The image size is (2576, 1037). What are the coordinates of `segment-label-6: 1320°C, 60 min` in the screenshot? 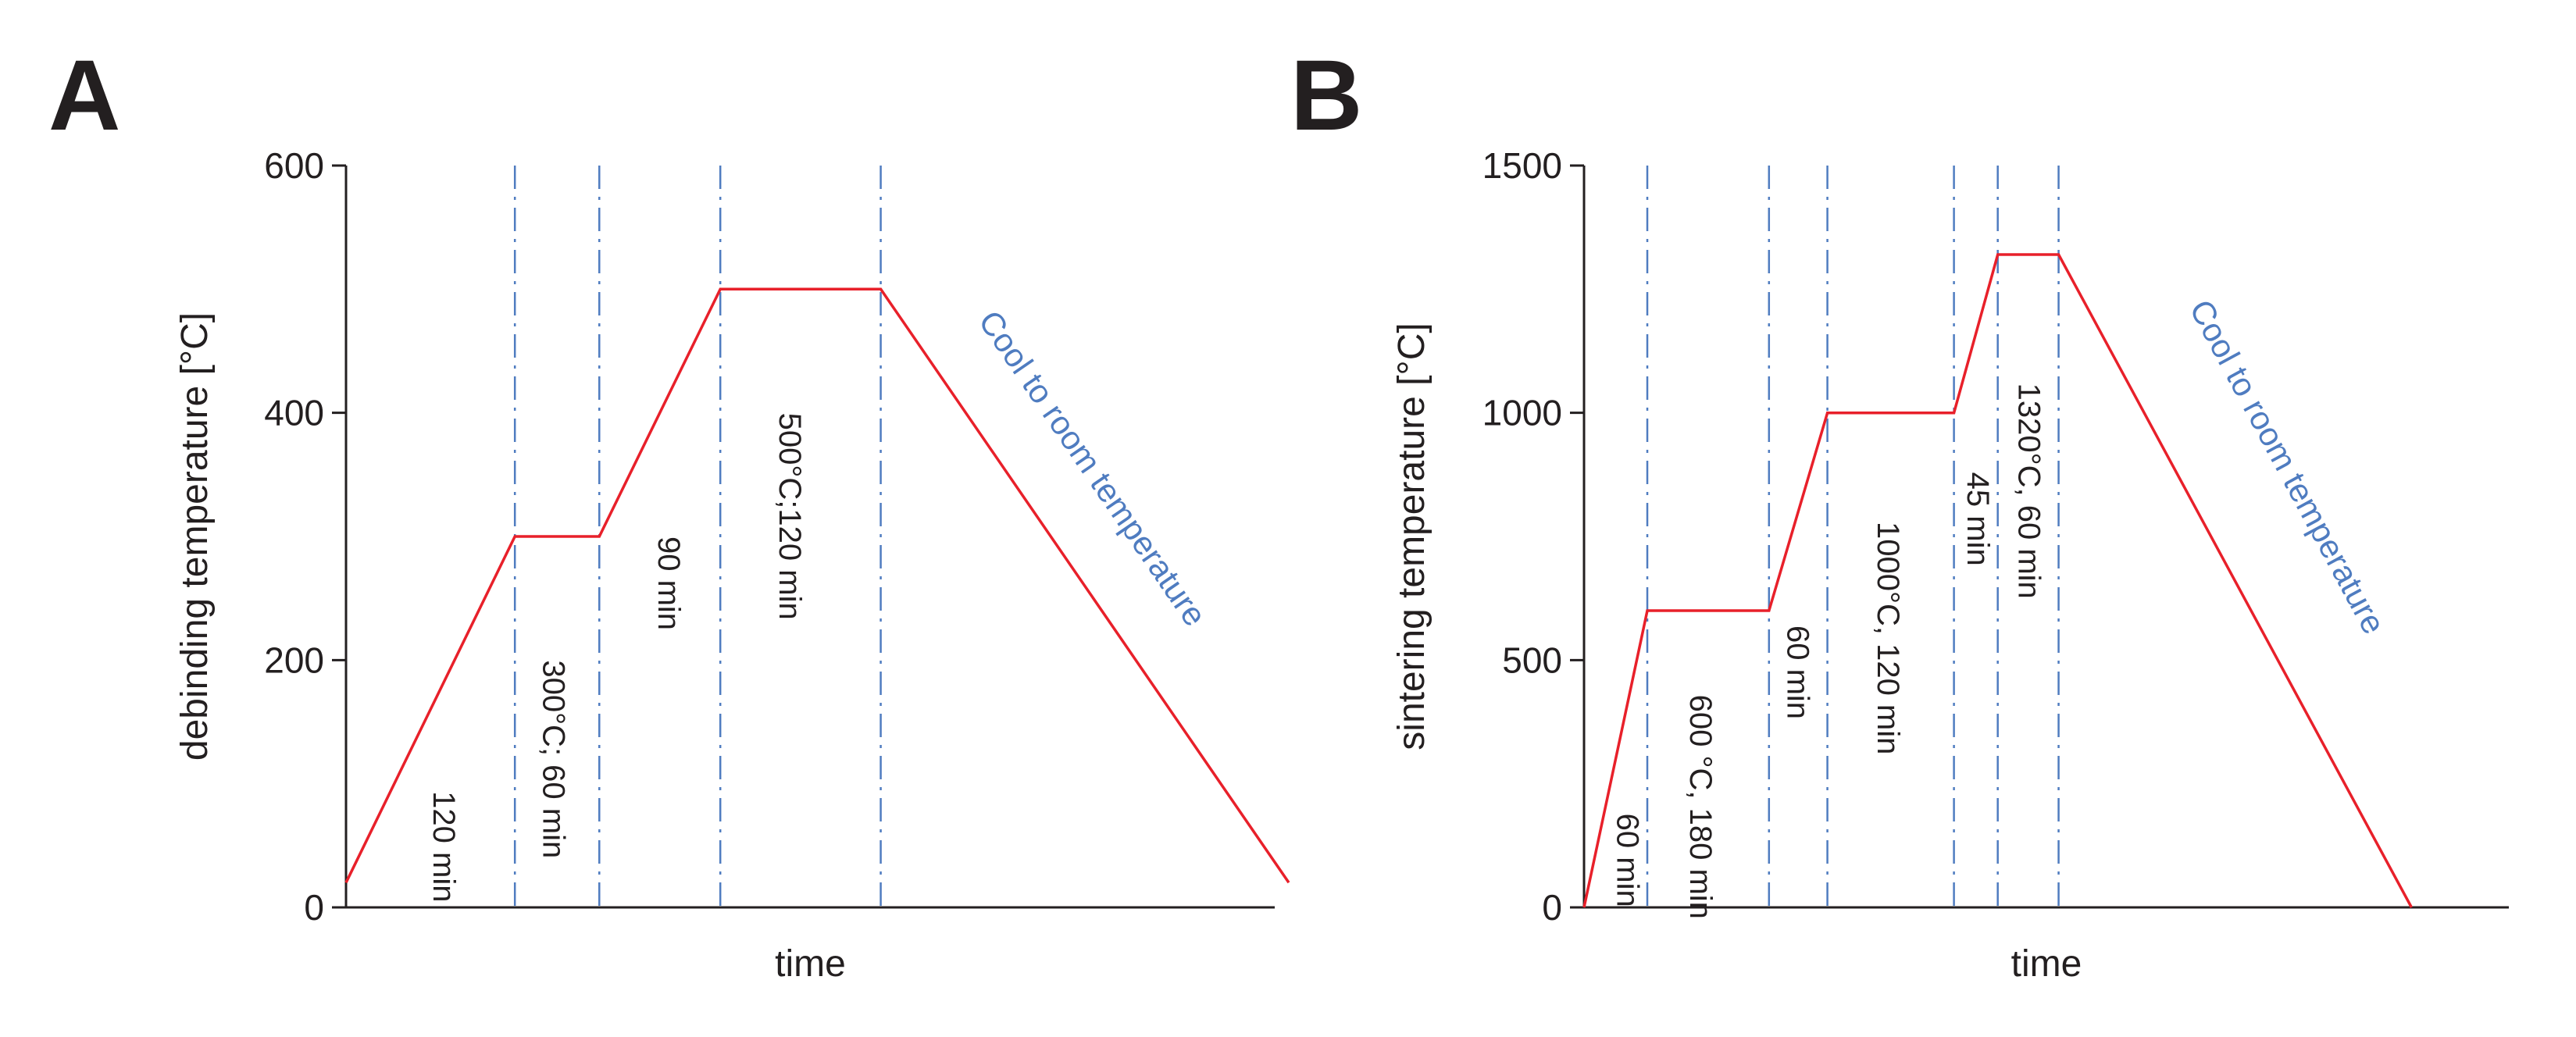 It's located at (2029, 491).